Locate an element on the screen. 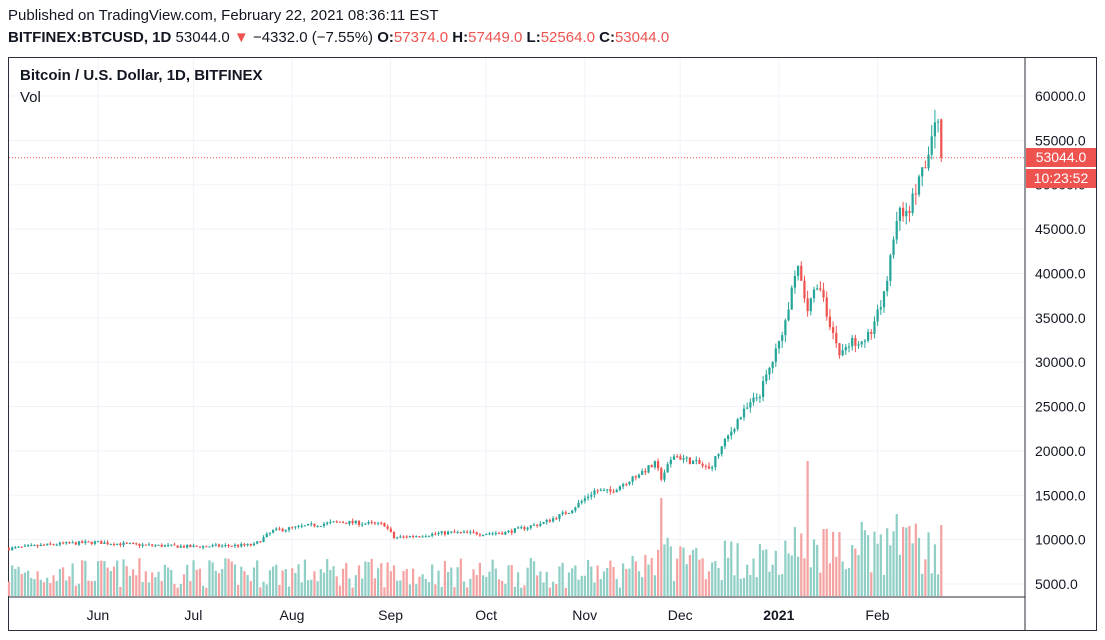 This screenshot has height=640, width=1105. time-tick-label: 2021 is located at coordinates (778, 615).